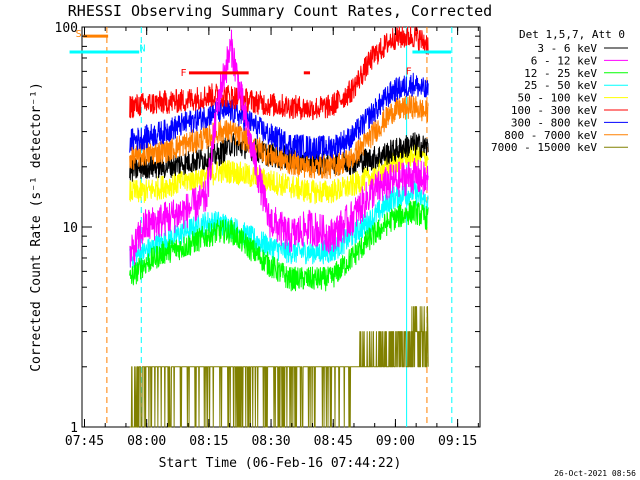 The image size is (640, 480). Describe the element at coordinates (560, 73) in the screenshot. I see `legend-label-2: 12 - 25 keV` at that location.